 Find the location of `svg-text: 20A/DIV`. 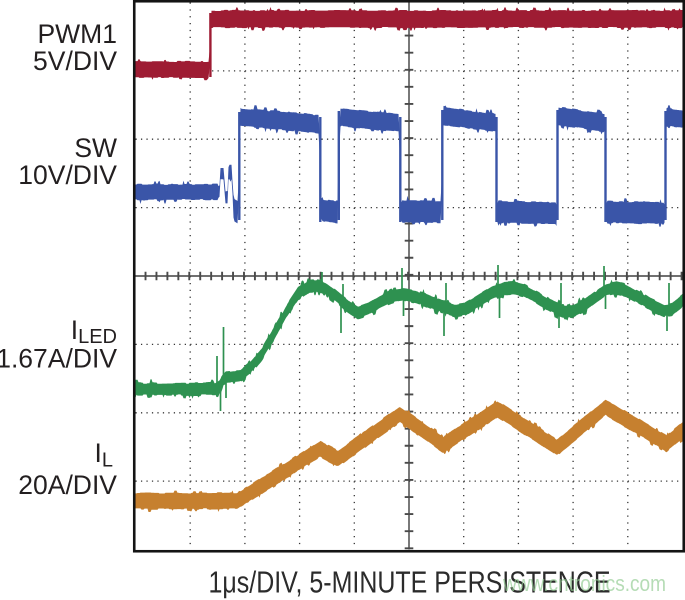

svg-text: 20A/DIV is located at coordinates (67, 485).